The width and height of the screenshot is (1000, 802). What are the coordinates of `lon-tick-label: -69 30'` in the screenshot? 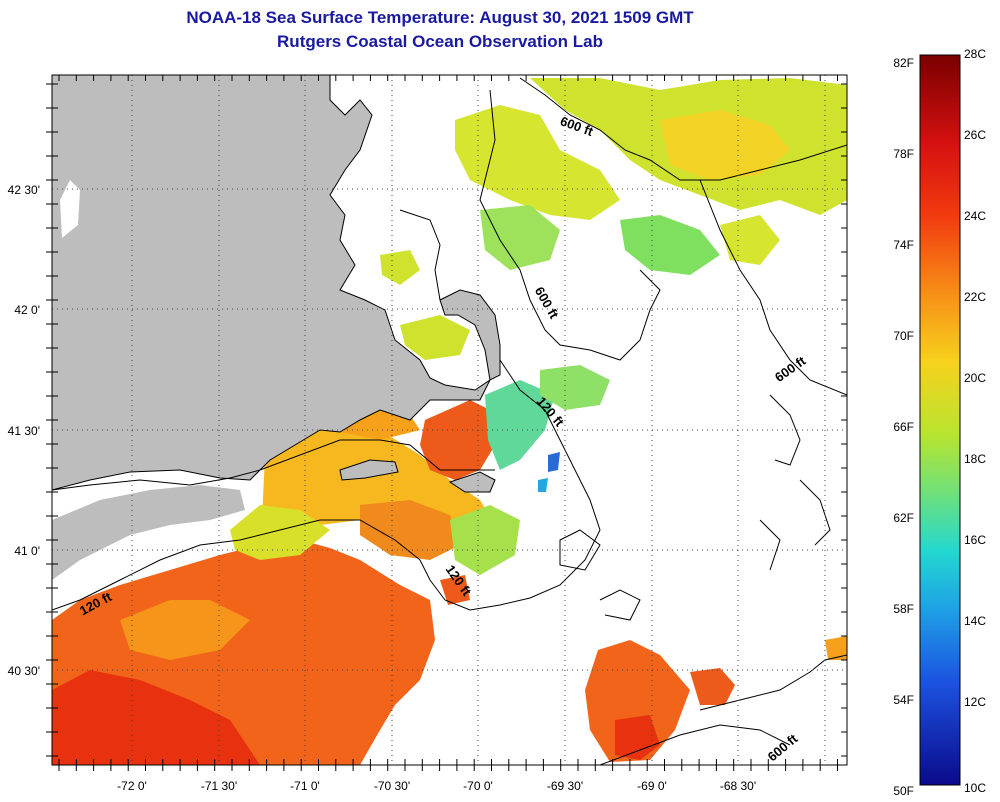 It's located at (565, 786).